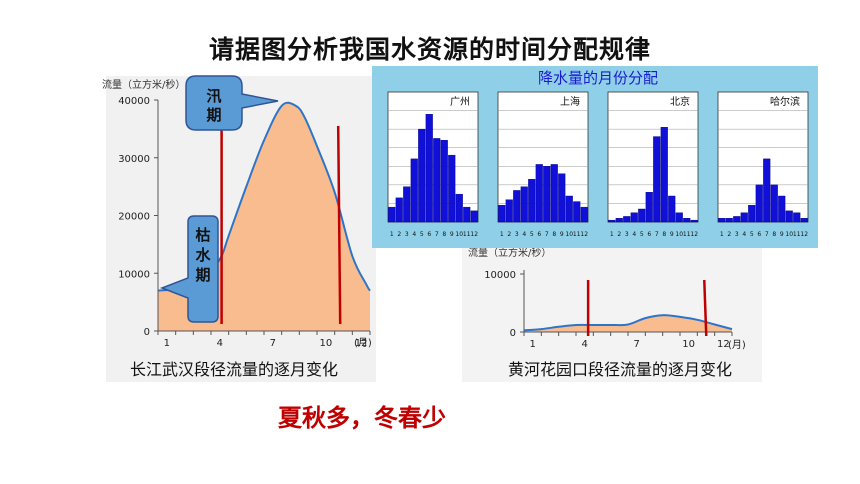  I want to click on yellow-line, so click(628, 323).